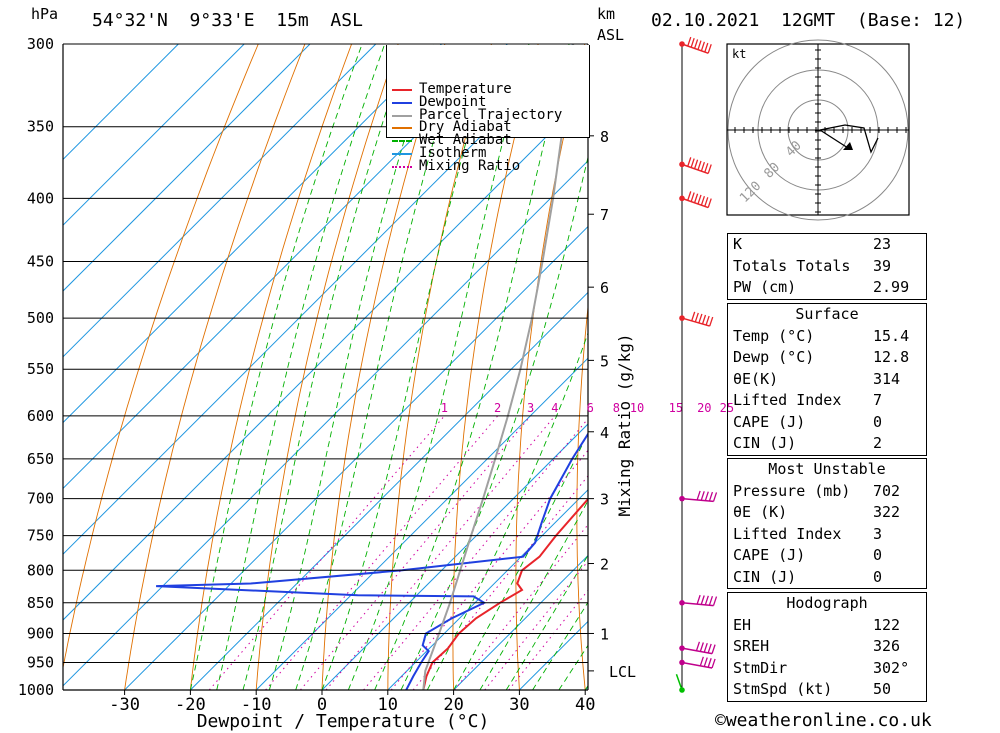 This screenshot has height=733, width=1000. I want to click on storm-motion-vector, so click(834, 139).